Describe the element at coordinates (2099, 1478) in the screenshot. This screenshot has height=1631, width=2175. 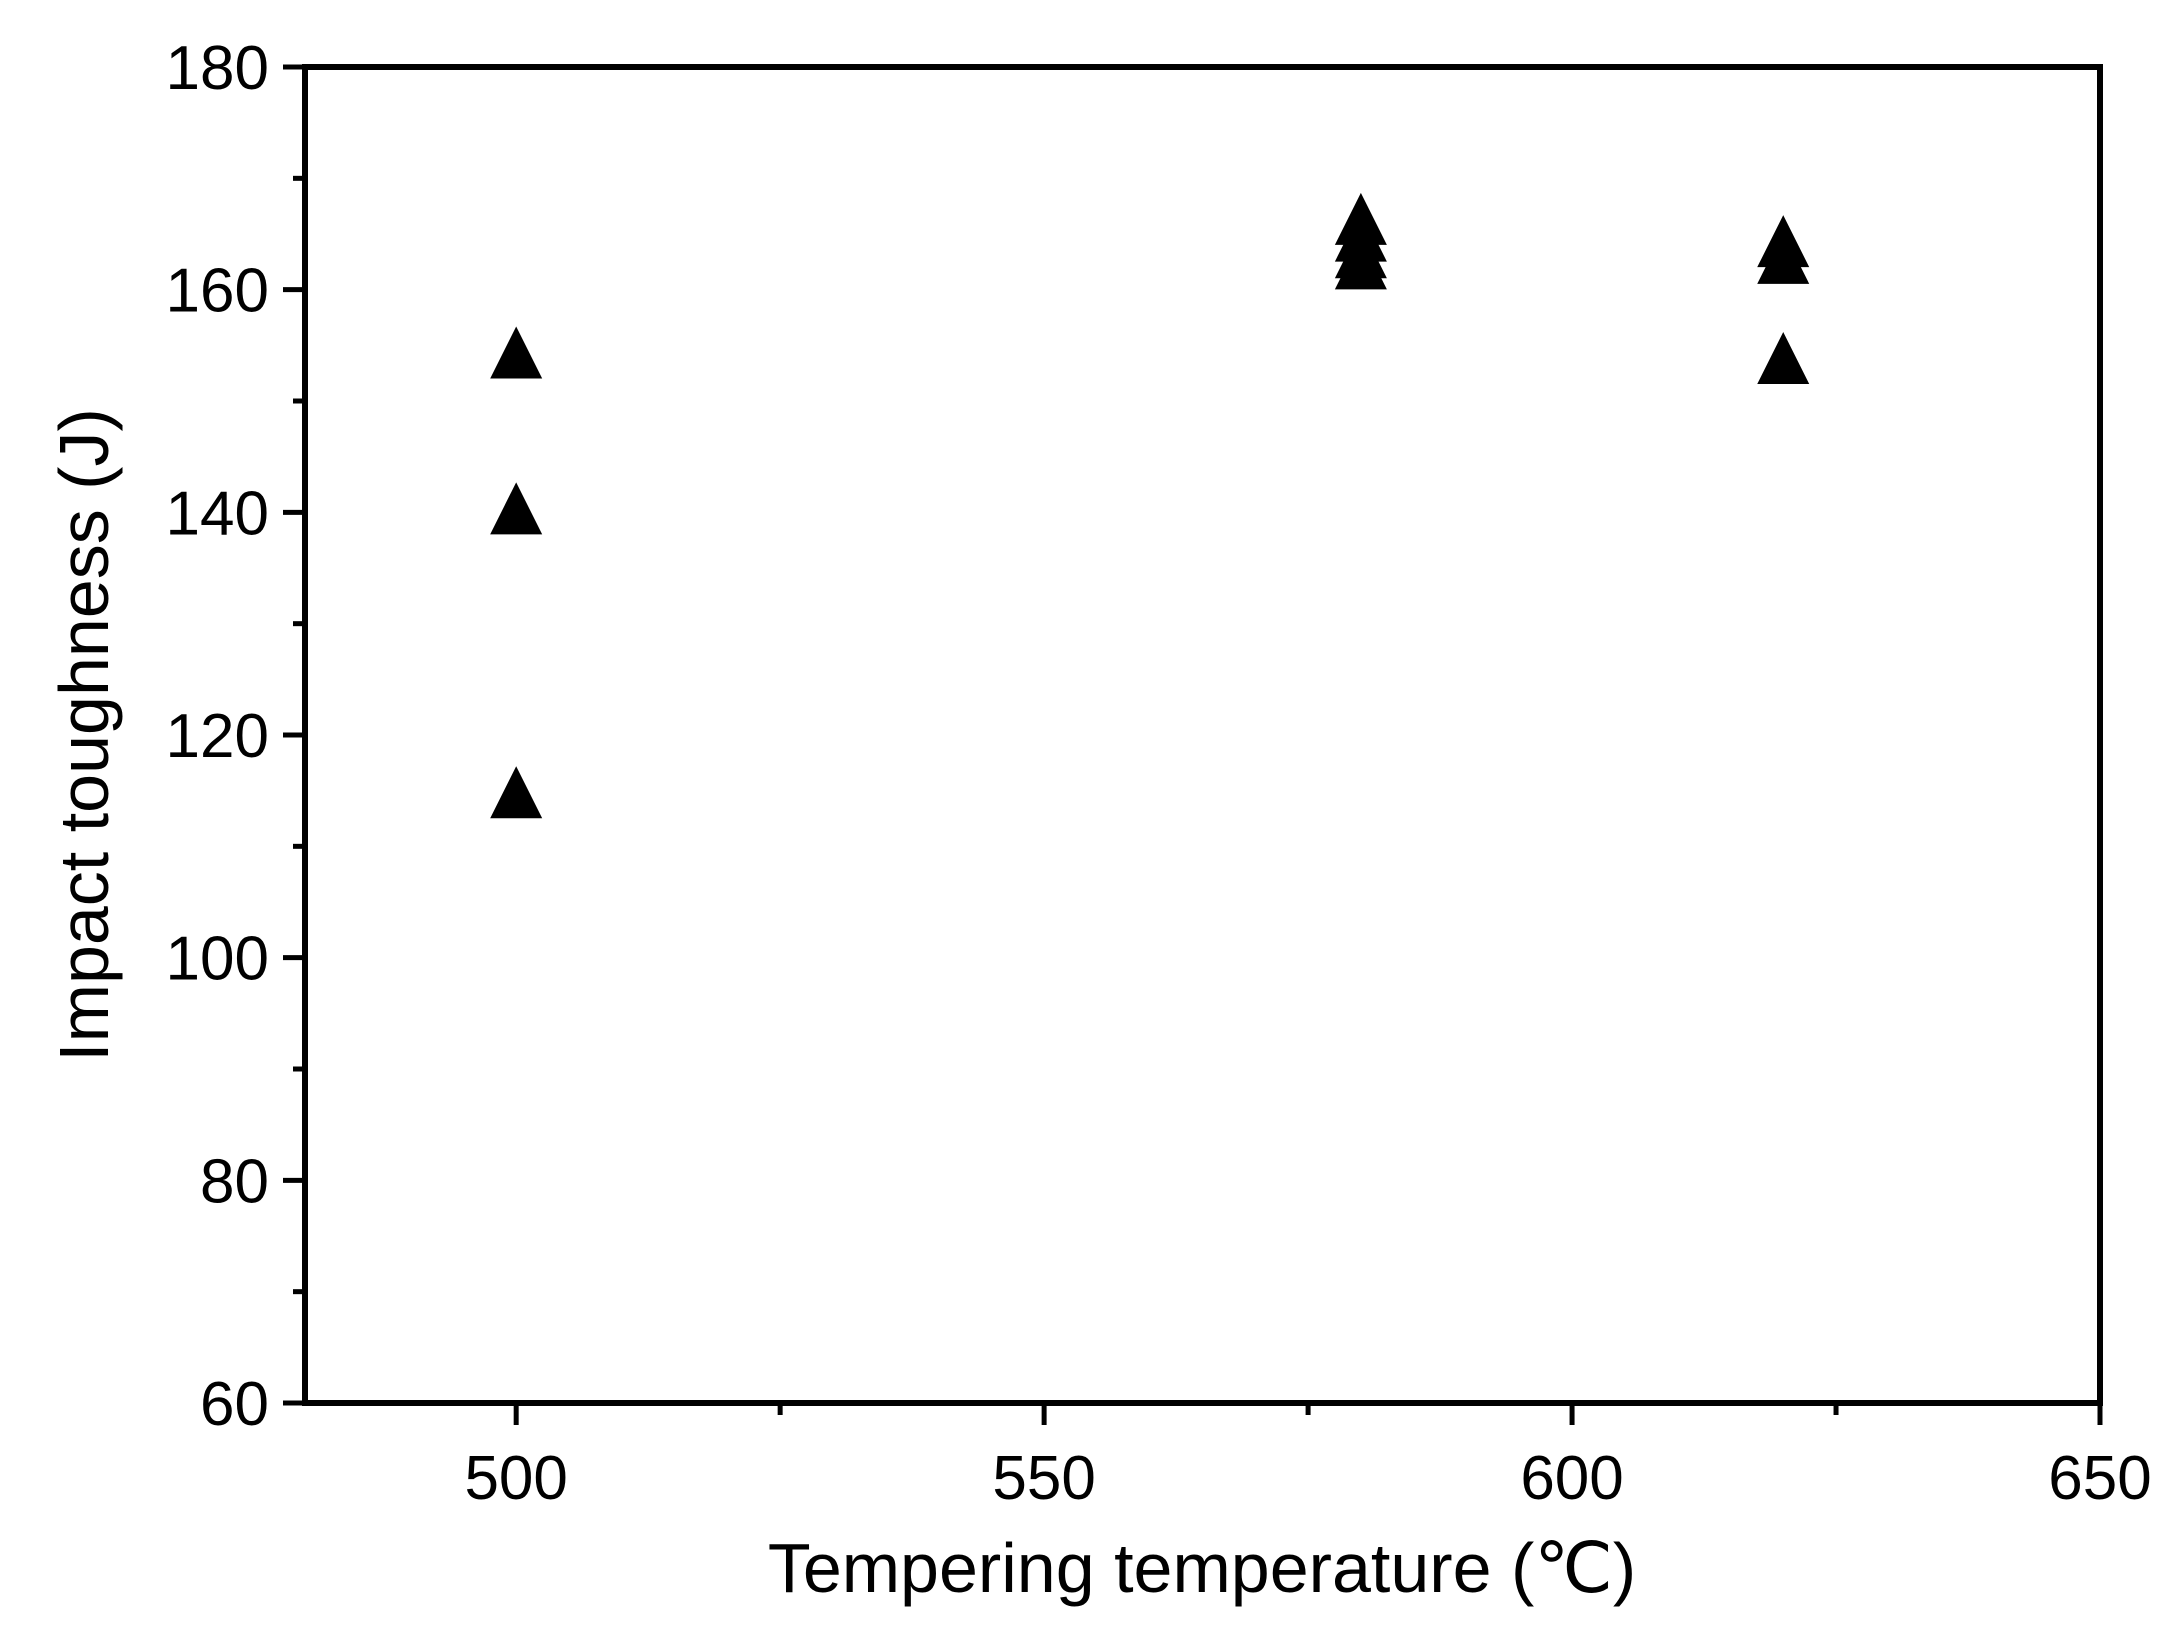
I see `x-tick-label: 650` at that location.